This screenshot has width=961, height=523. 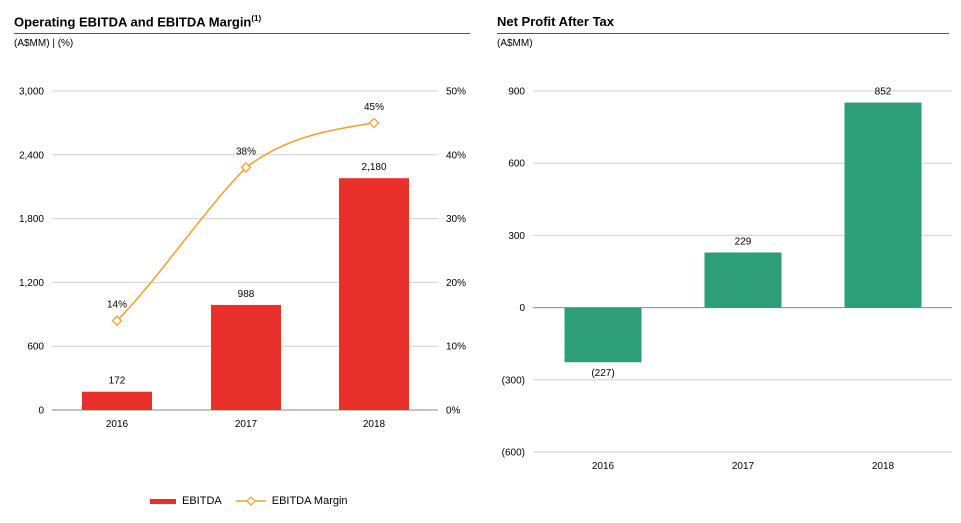 What do you see at coordinates (246, 424) in the screenshot?
I see `ebitda-xtick-label: 2017` at bounding box center [246, 424].